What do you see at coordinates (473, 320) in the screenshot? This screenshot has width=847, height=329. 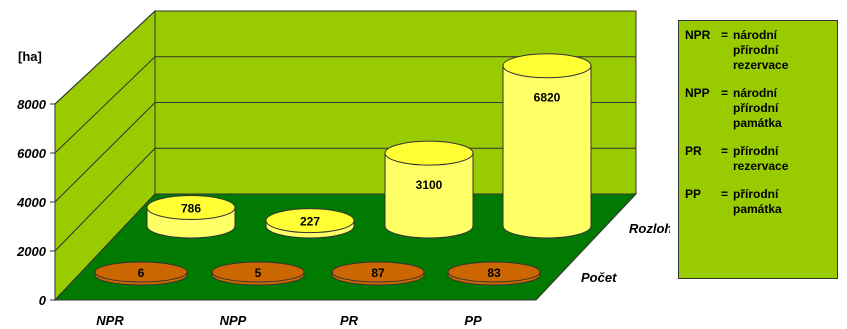 I see `x-tick-label: PP` at bounding box center [473, 320].